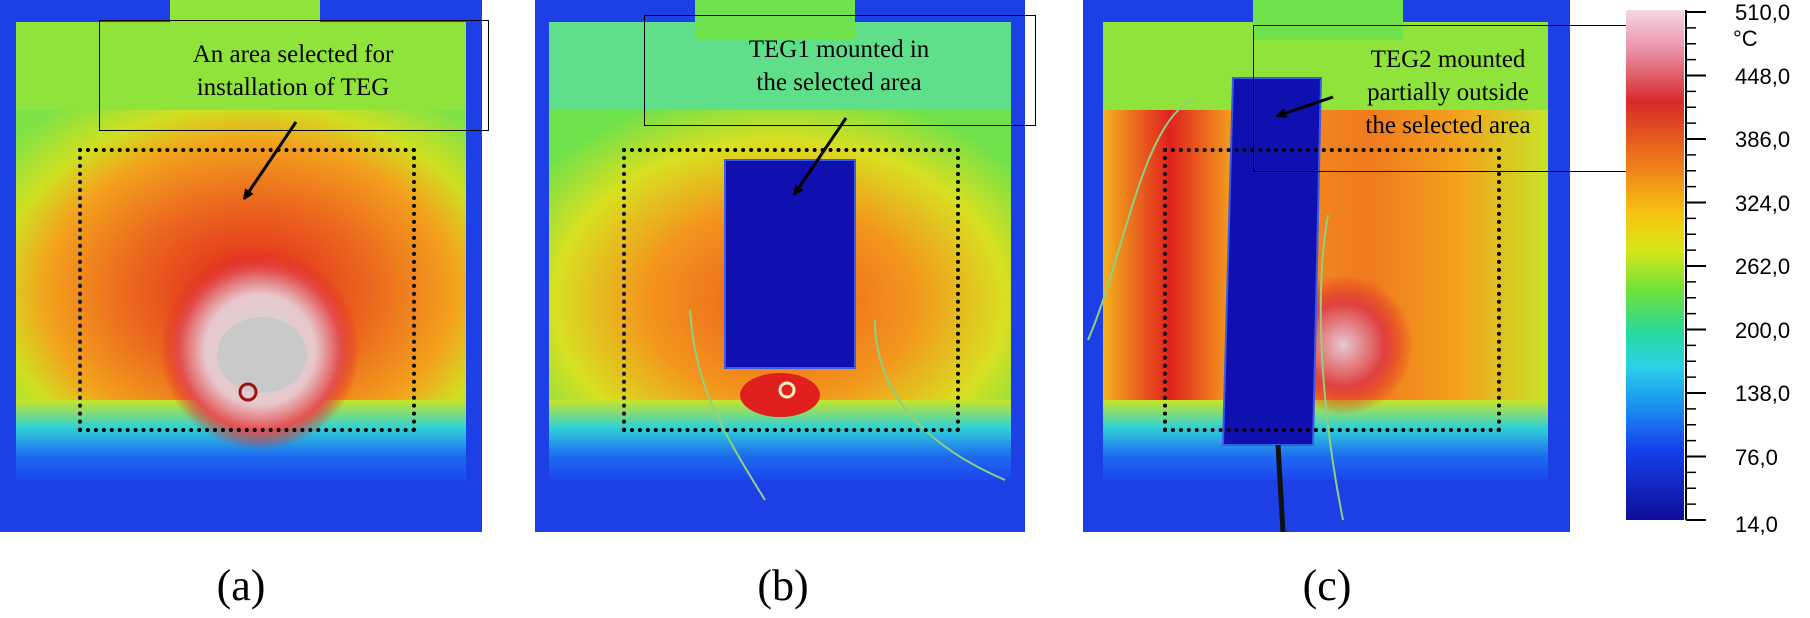 The width and height of the screenshot is (1810, 618). Describe the element at coordinates (839, 66) in the screenshot. I see `annotation-text-b: TEG1 mounted in the selected area` at that location.